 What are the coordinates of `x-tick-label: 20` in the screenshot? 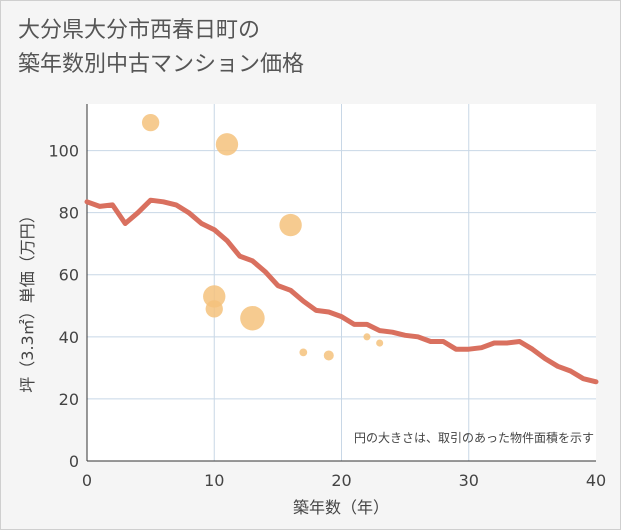 It's located at (341, 480).